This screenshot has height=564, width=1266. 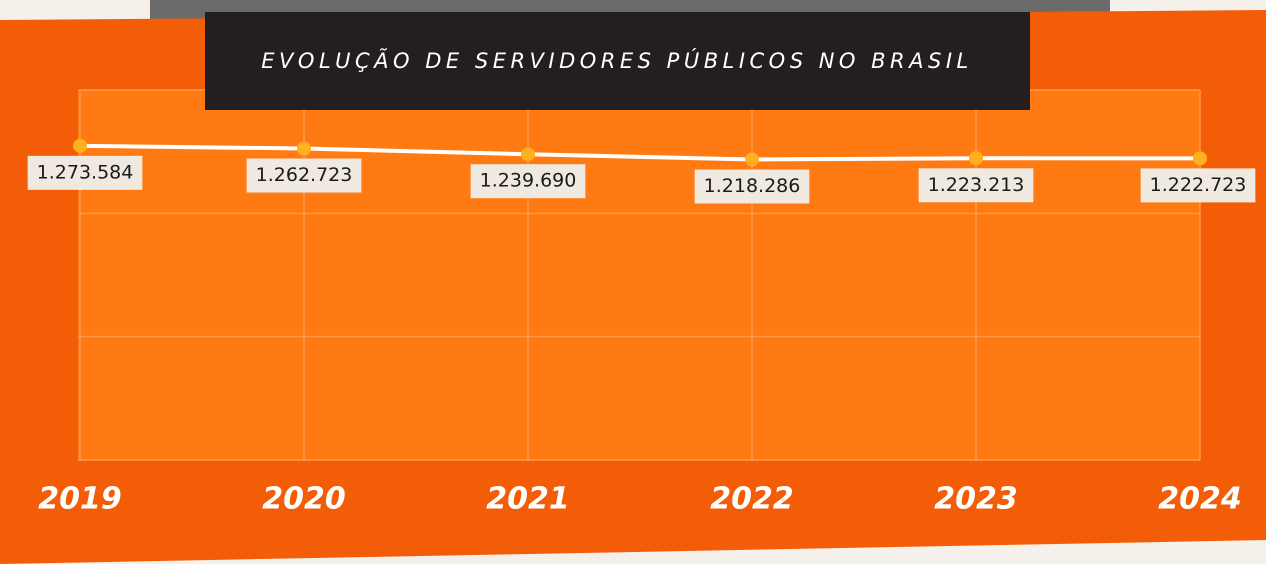 I want to click on x-tick-label: 2021, so click(x=528, y=499).